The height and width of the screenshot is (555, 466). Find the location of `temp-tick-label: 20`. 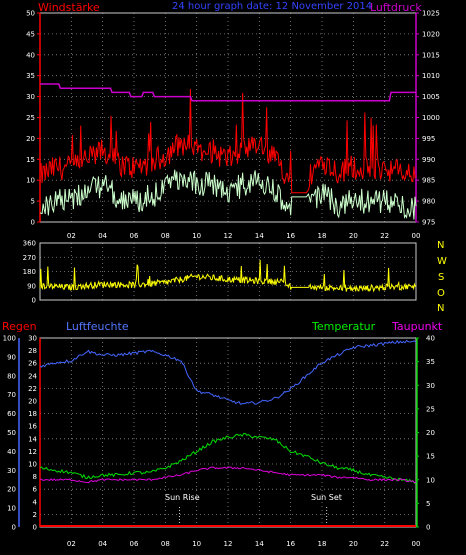

temp-tick-label: 20 is located at coordinates (430, 433).